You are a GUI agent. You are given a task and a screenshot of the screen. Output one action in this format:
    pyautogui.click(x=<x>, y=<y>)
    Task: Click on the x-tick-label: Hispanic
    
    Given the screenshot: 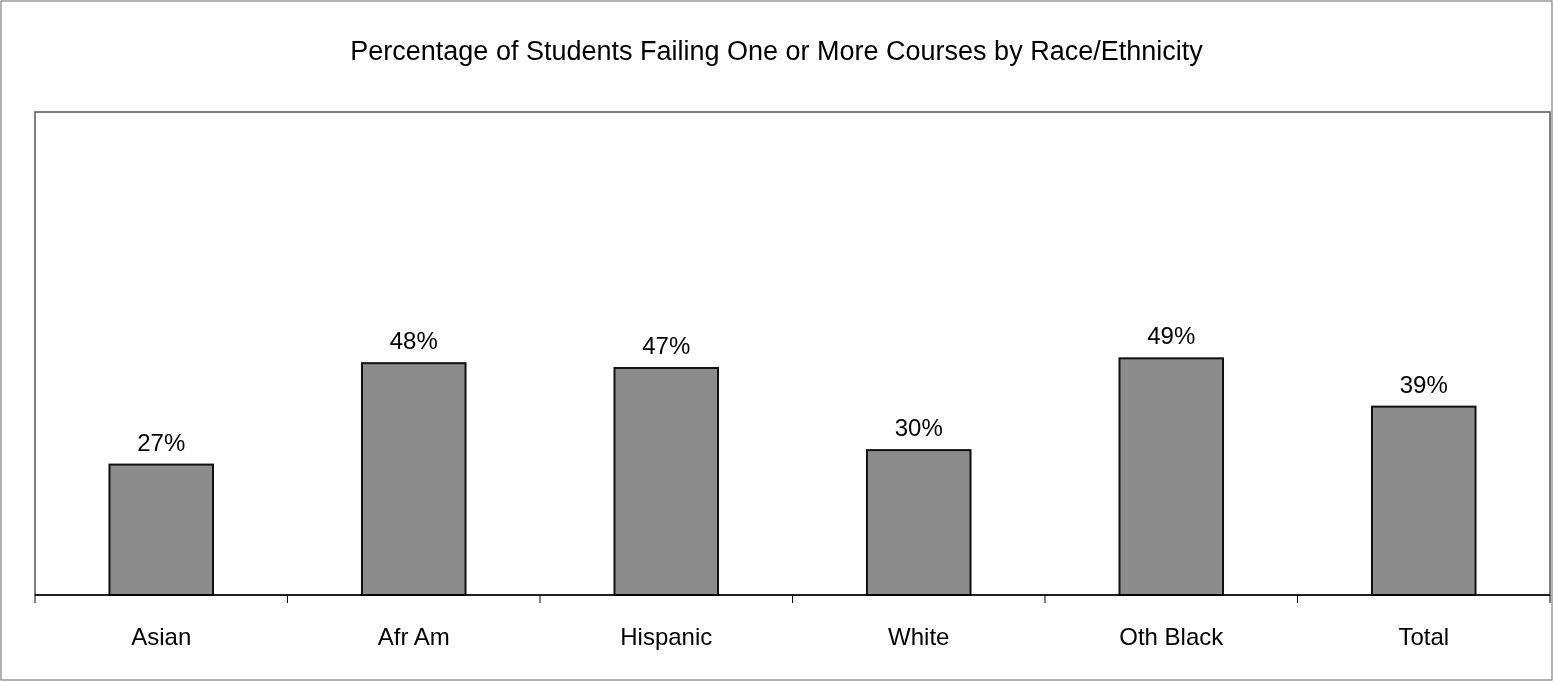 What is the action you would take?
    pyautogui.click(x=666, y=636)
    